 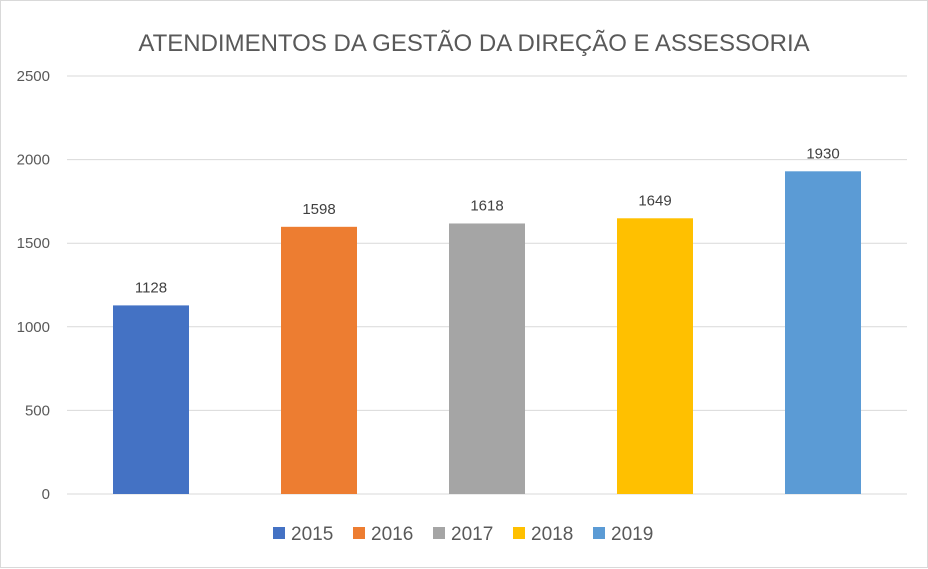 I want to click on legend: 2015 2016 2017 2018 2019, so click(x=463, y=534).